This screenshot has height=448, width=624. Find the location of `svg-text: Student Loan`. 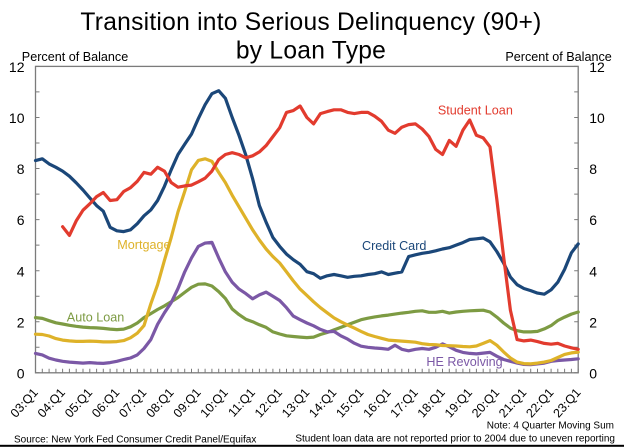

svg-text: Student Loan is located at coordinates (475, 111).